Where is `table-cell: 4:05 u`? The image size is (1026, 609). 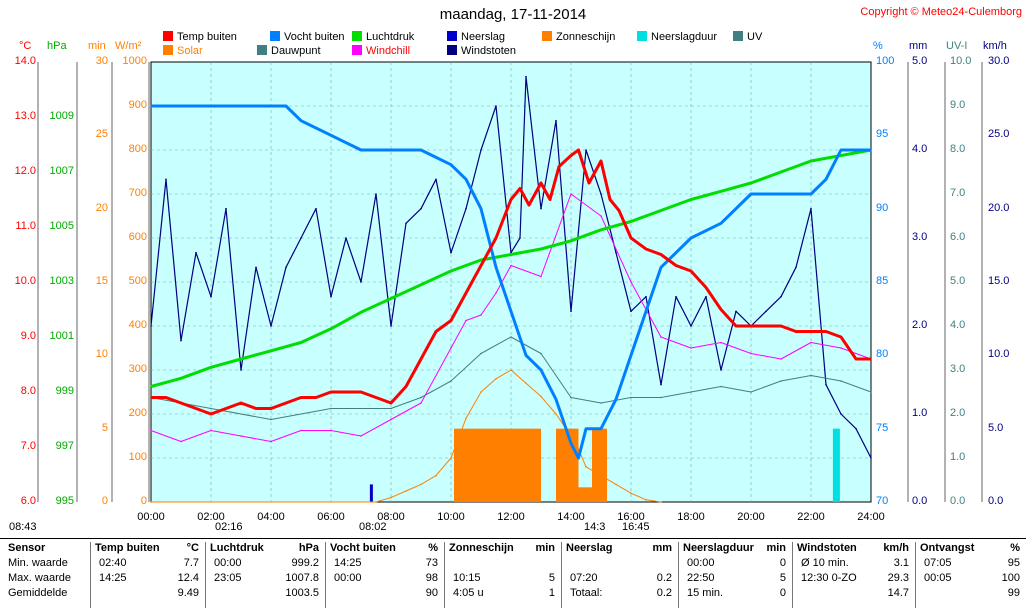 table-cell: 4:05 u is located at coordinates (468, 593).